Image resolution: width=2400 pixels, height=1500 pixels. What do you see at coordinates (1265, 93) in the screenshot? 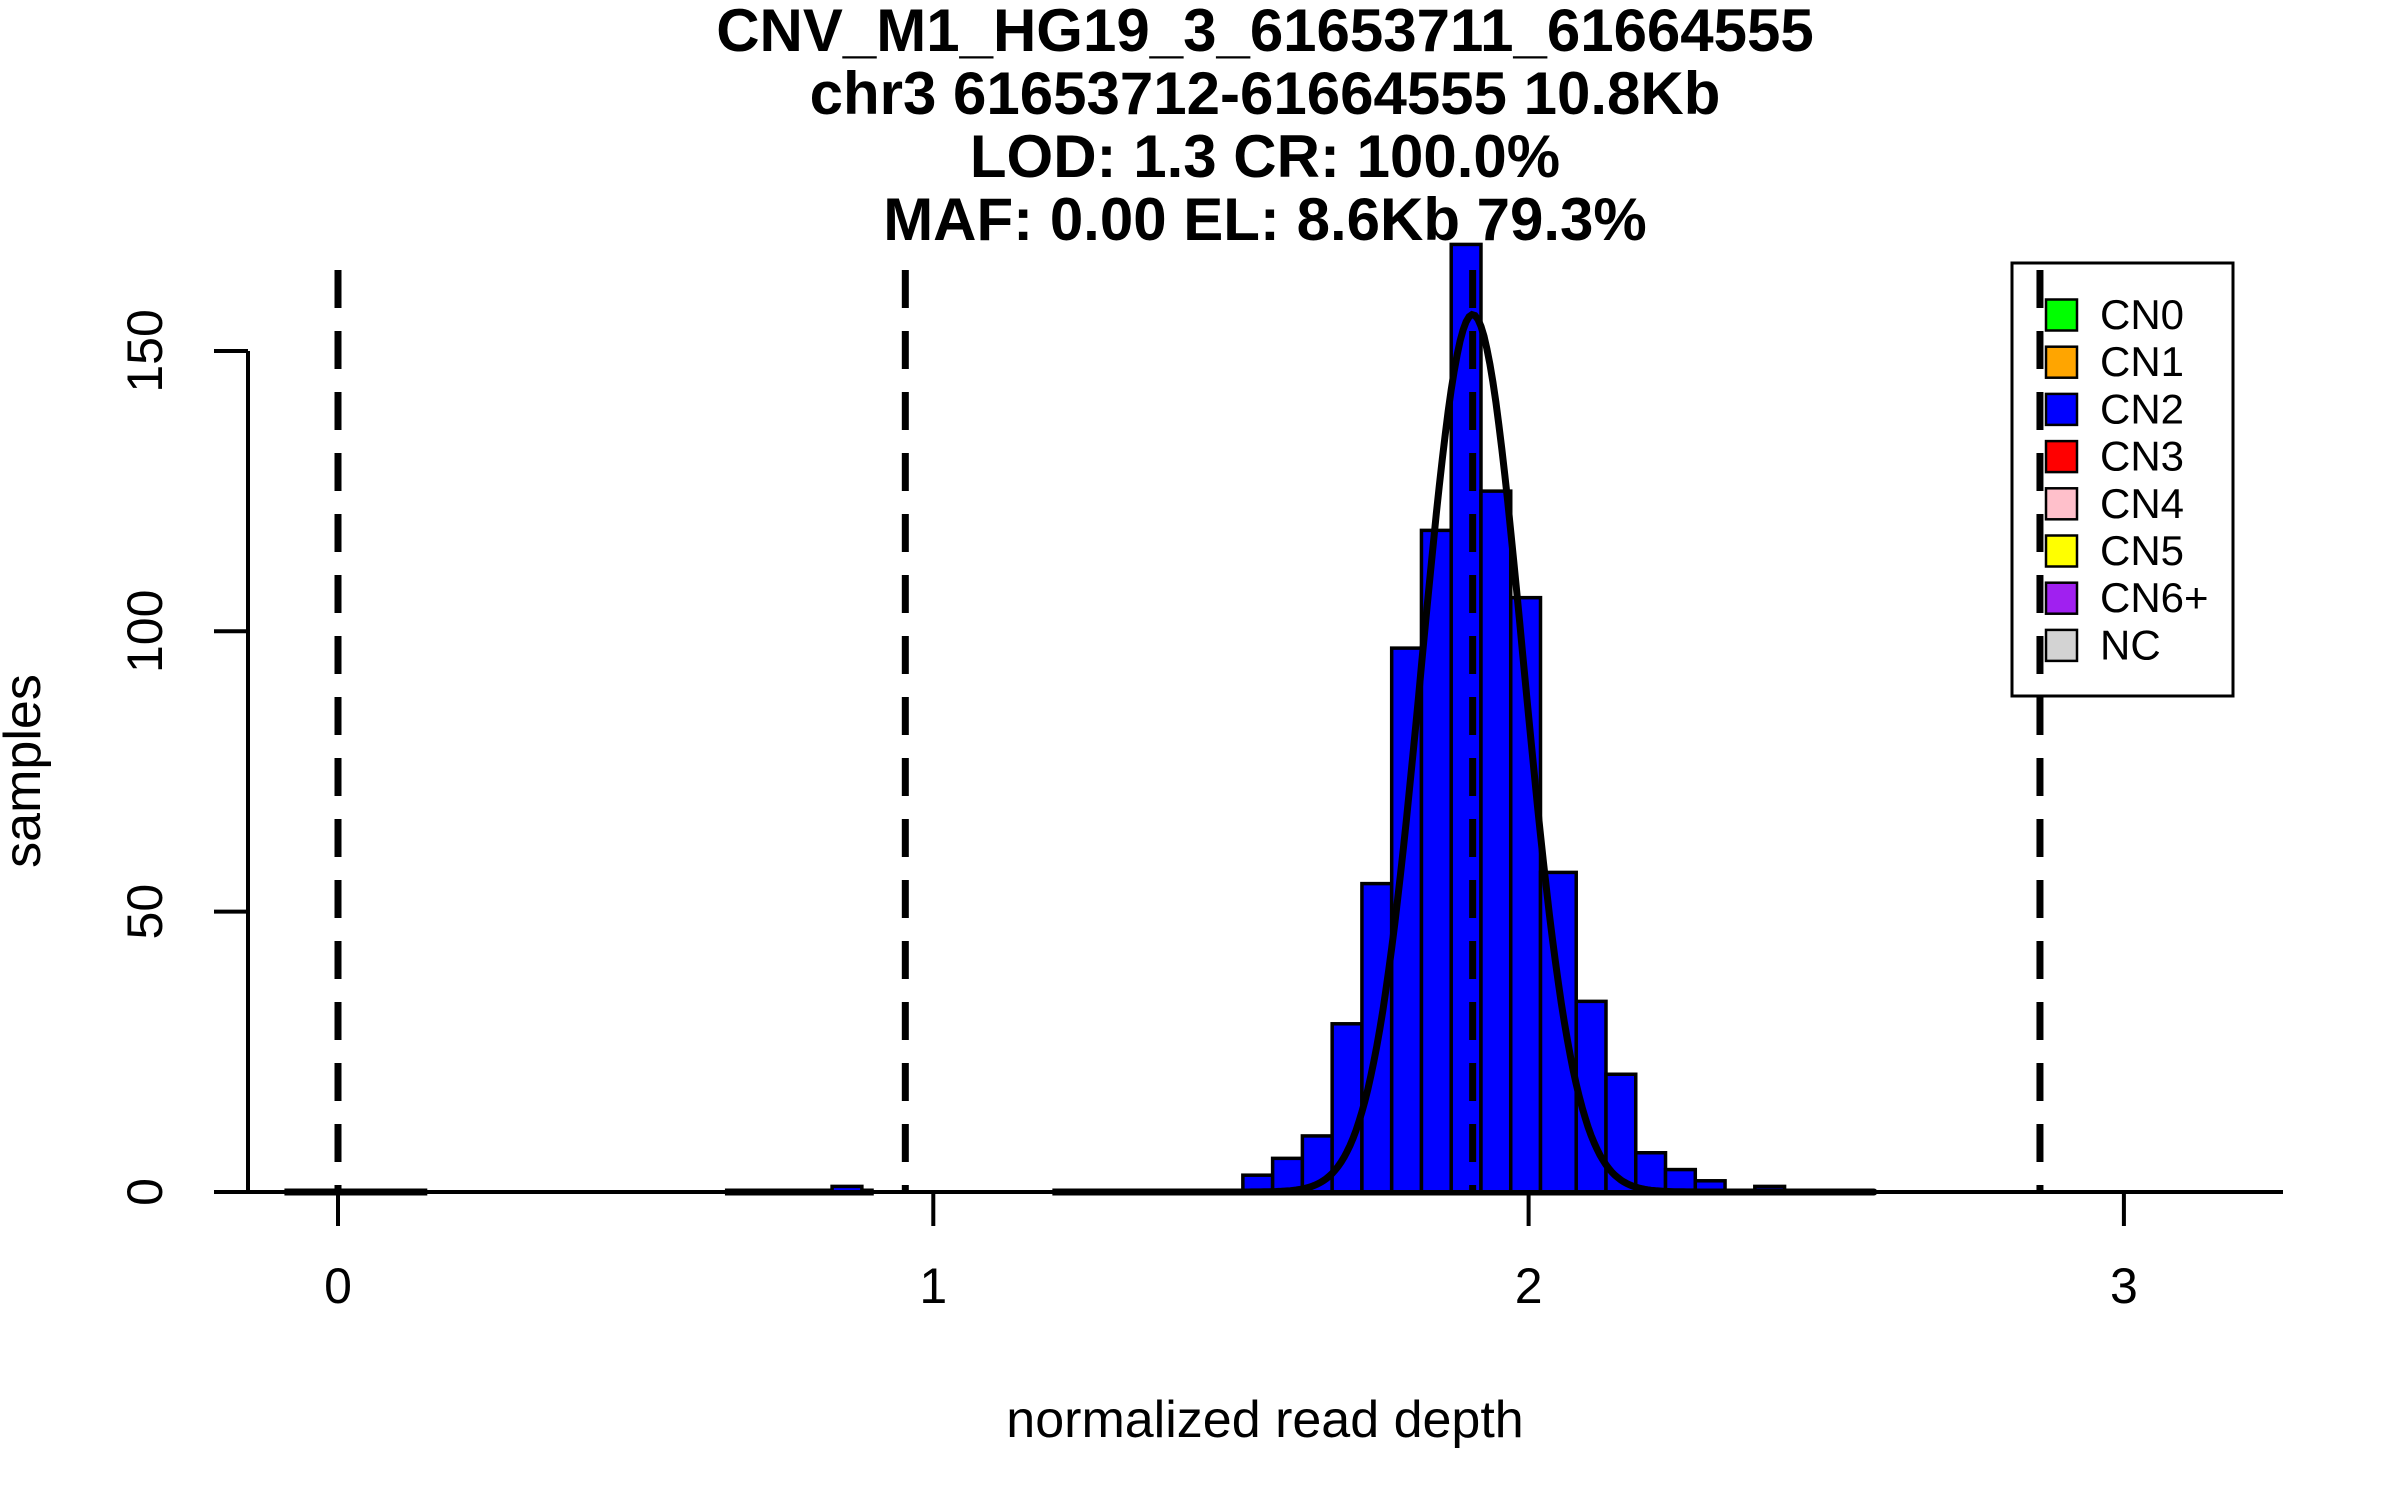
I see `plot-title-line-2: chr3 61653712-61664555 10.8Kb` at bounding box center [1265, 93].